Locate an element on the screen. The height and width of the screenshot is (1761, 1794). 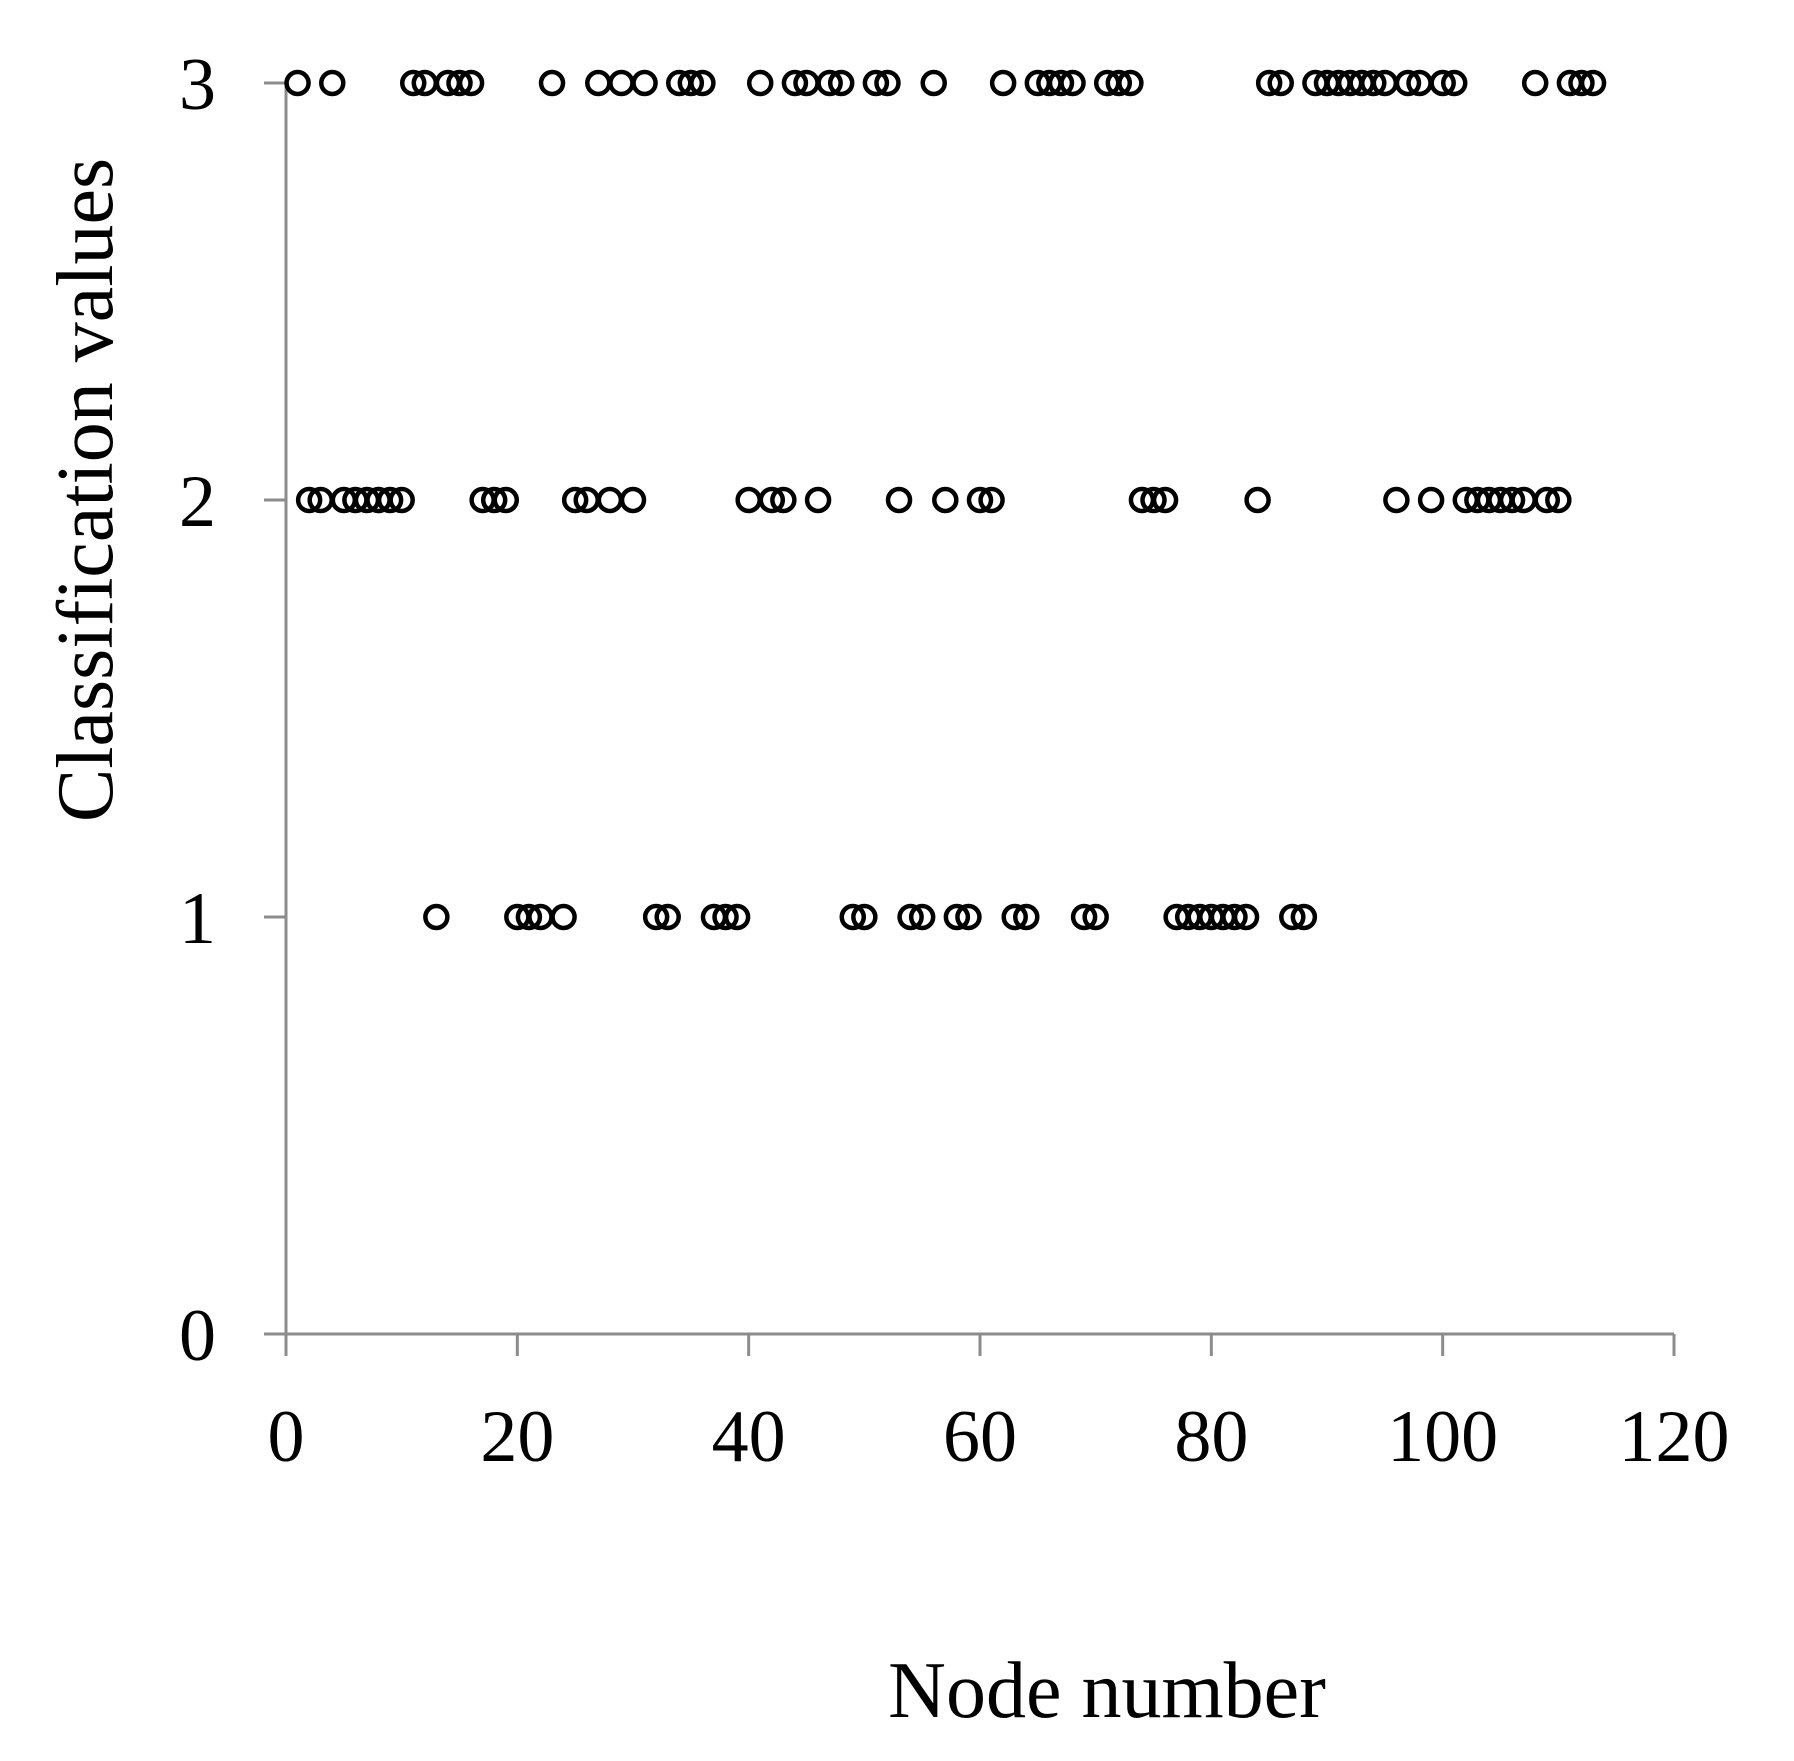
y-tick-label: 3 is located at coordinates (197, 85).